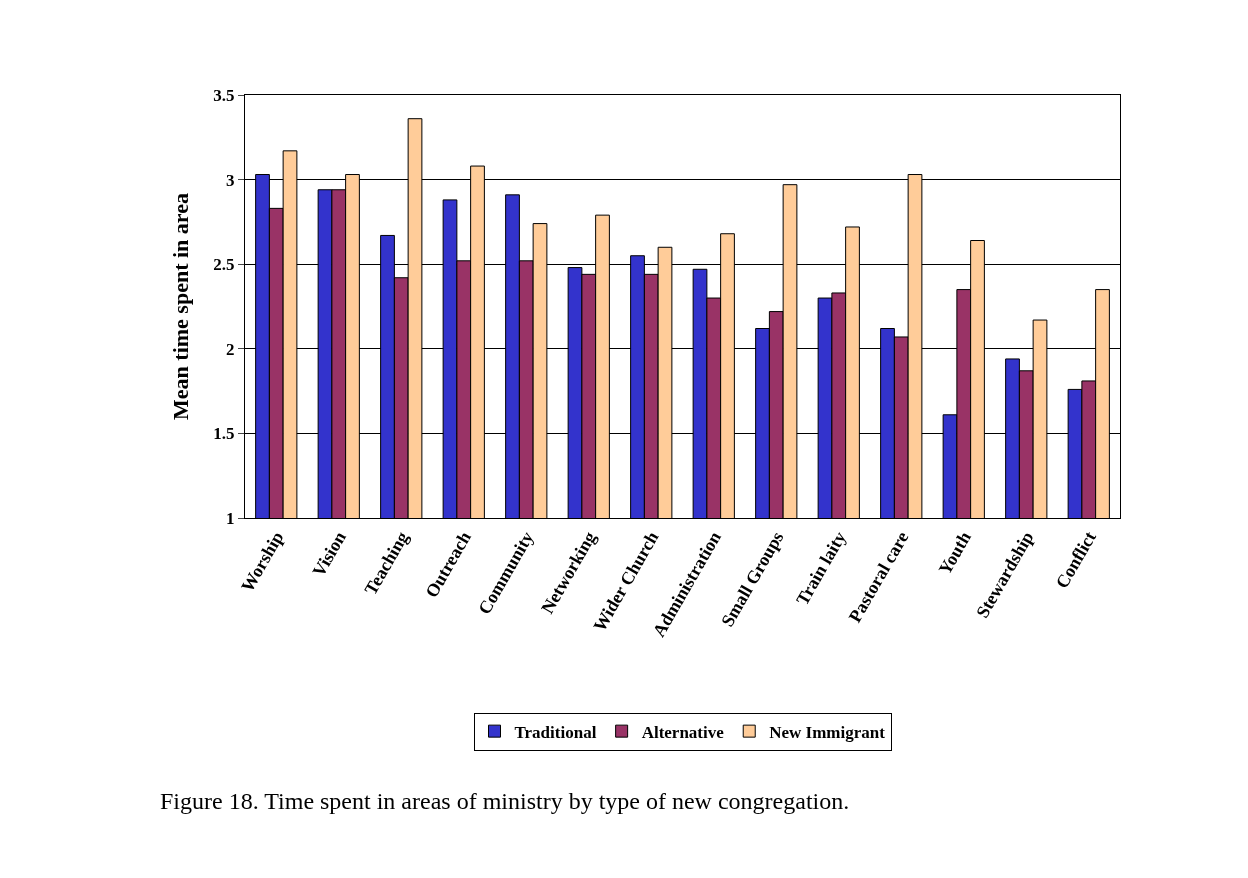 The height and width of the screenshot is (878, 1248). What do you see at coordinates (827, 732) in the screenshot?
I see `legend-label: New Immigrant` at bounding box center [827, 732].